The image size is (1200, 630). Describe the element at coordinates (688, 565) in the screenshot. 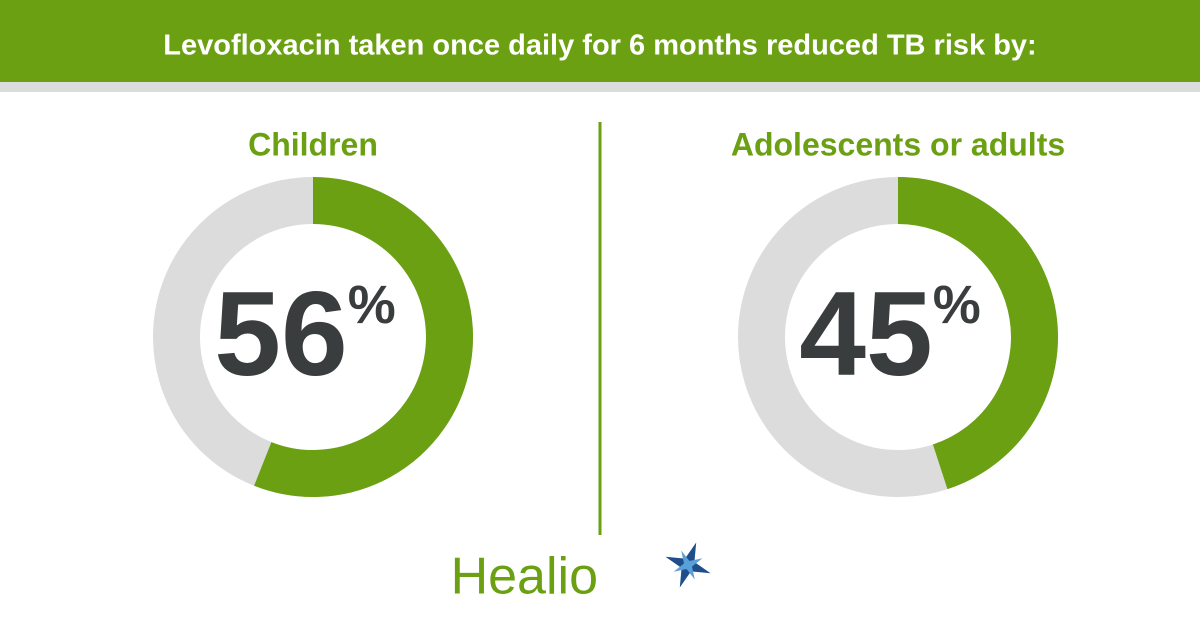

I see `logo-star` at that location.